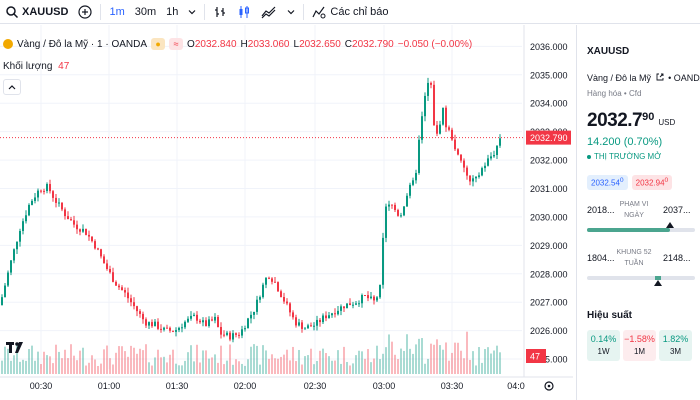 The height and width of the screenshot is (400, 700). Describe the element at coordinates (660, 77) in the screenshot. I see `external-link-icon` at that location.